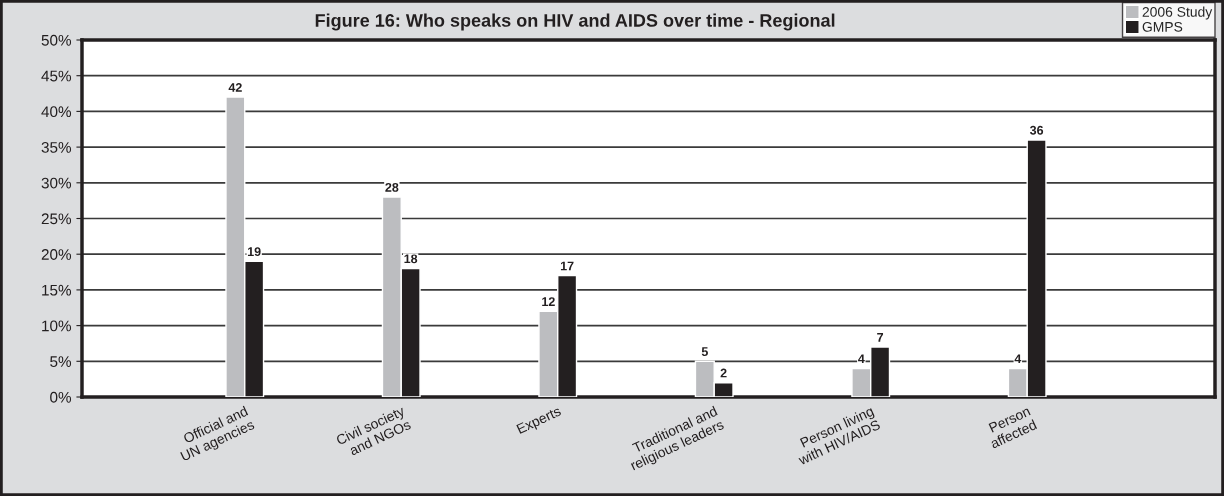  Describe the element at coordinates (61, 361) in the screenshot. I see `y-tick-label: 5%` at that location.